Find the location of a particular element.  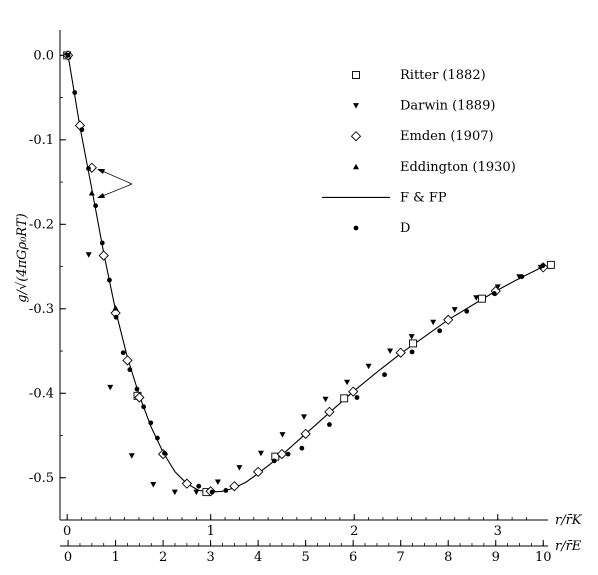

x-bottom-tick-label: 4 is located at coordinates (258, 557).